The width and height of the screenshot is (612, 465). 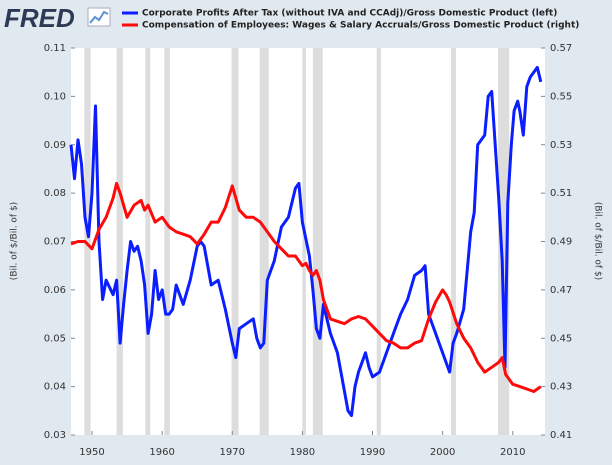 I want to click on y2-tick-label: 0.47, so click(x=561, y=290).